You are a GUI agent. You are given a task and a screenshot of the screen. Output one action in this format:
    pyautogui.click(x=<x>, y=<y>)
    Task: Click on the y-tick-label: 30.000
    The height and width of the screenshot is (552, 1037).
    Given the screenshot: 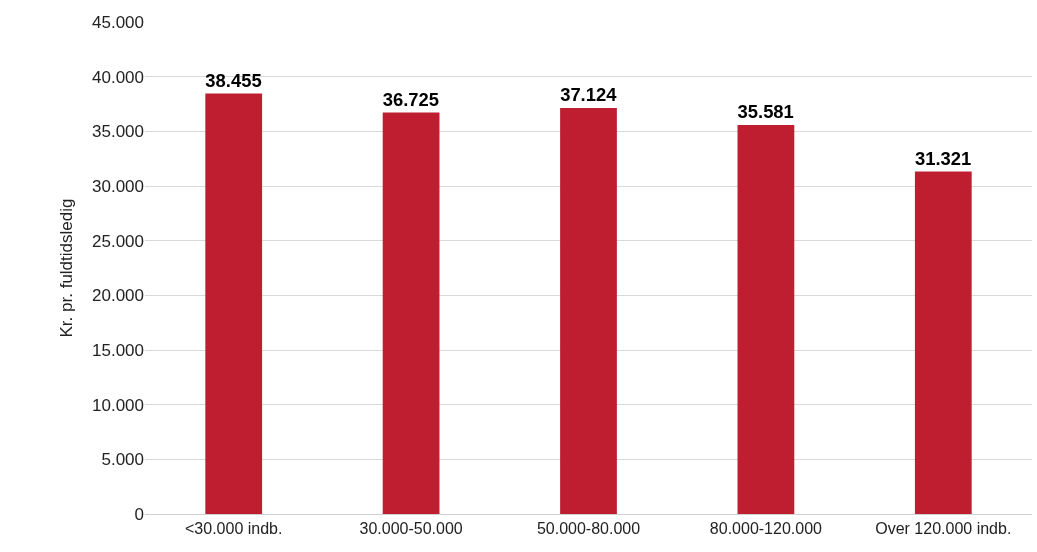 What is the action you would take?
    pyautogui.click(x=118, y=186)
    